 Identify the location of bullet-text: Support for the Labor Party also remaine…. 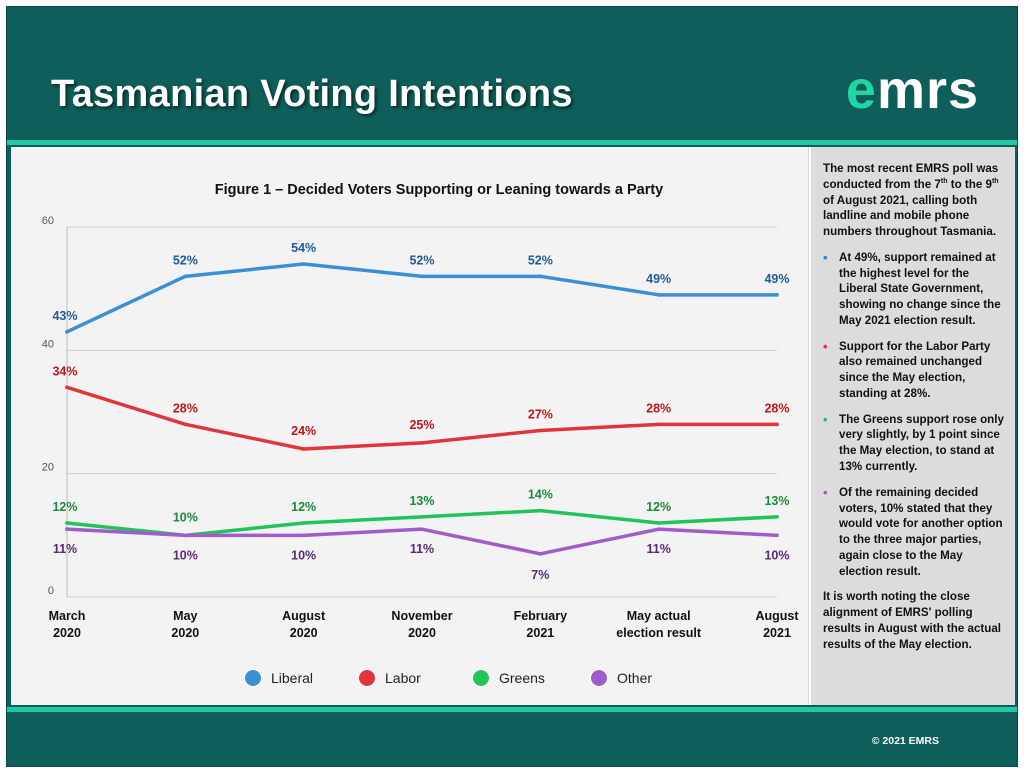
(915, 369).